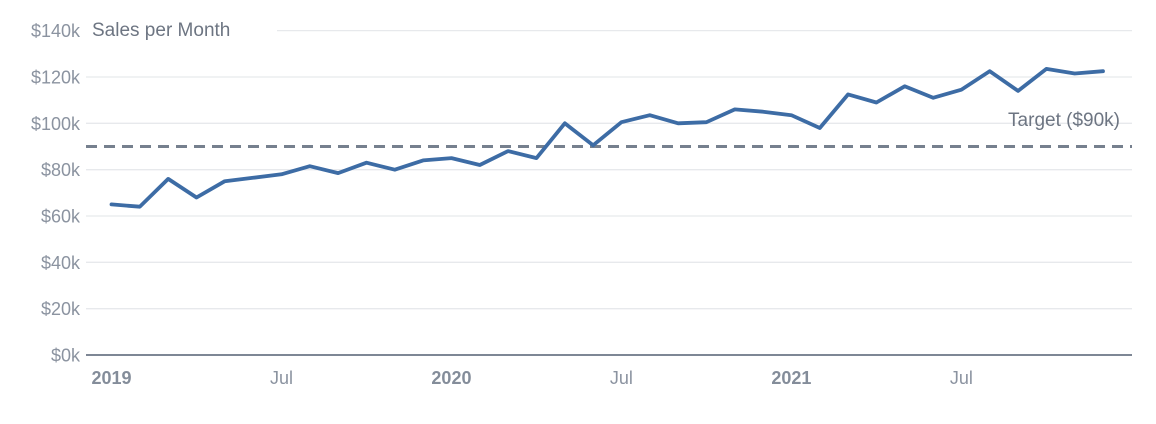 The image size is (1156, 424). Describe the element at coordinates (56, 31) in the screenshot. I see `y-tick-label: $140k` at that location.